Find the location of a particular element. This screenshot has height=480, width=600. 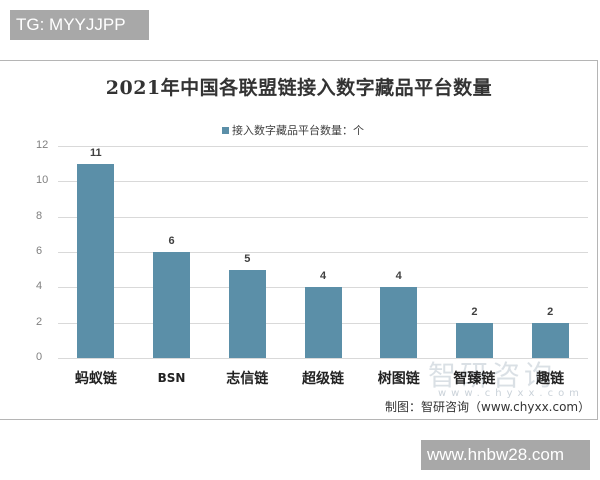

chart-source: 制图：智研咨询（www.chyxx.com） is located at coordinates (488, 407).